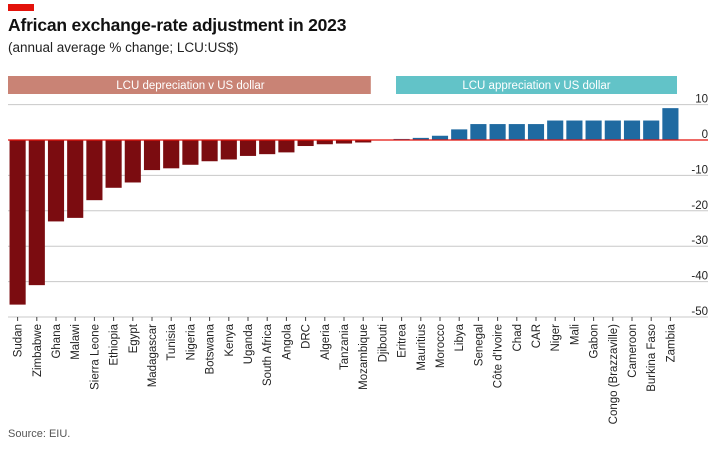 This screenshot has width=724, height=455. What do you see at coordinates (537, 336) in the screenshot?
I see `category-label: CAR` at bounding box center [537, 336].